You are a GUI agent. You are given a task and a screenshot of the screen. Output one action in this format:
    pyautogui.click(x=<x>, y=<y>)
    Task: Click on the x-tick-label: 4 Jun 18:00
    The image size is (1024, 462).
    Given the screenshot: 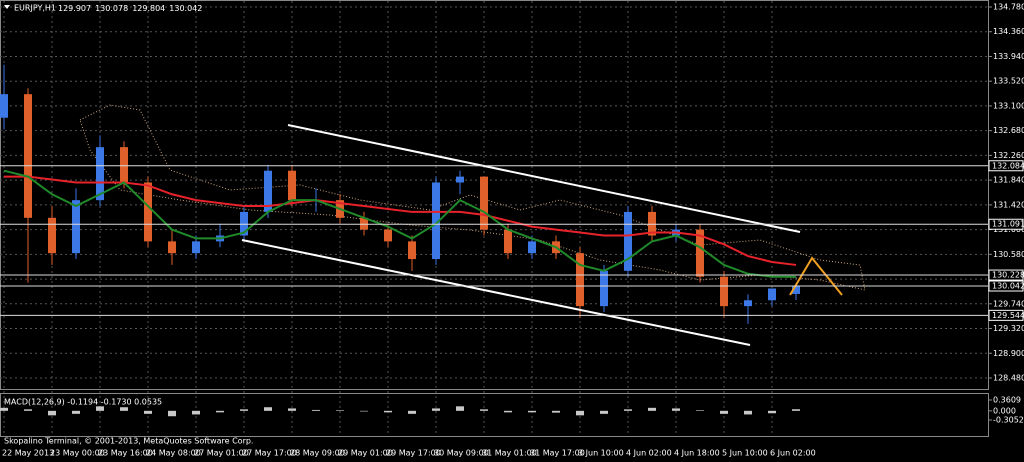 What is the action you would take?
    pyautogui.click(x=697, y=453)
    